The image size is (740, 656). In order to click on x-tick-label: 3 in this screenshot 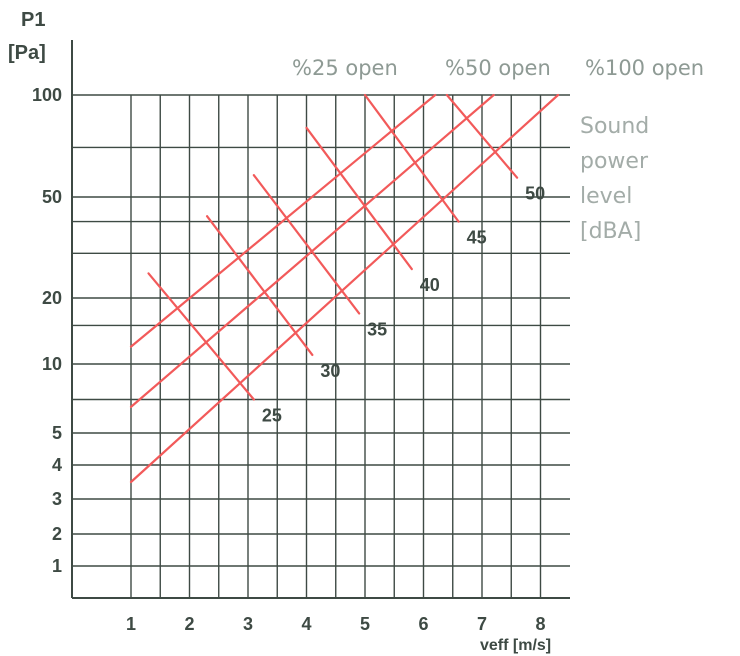, I will do `click(248, 624)`.